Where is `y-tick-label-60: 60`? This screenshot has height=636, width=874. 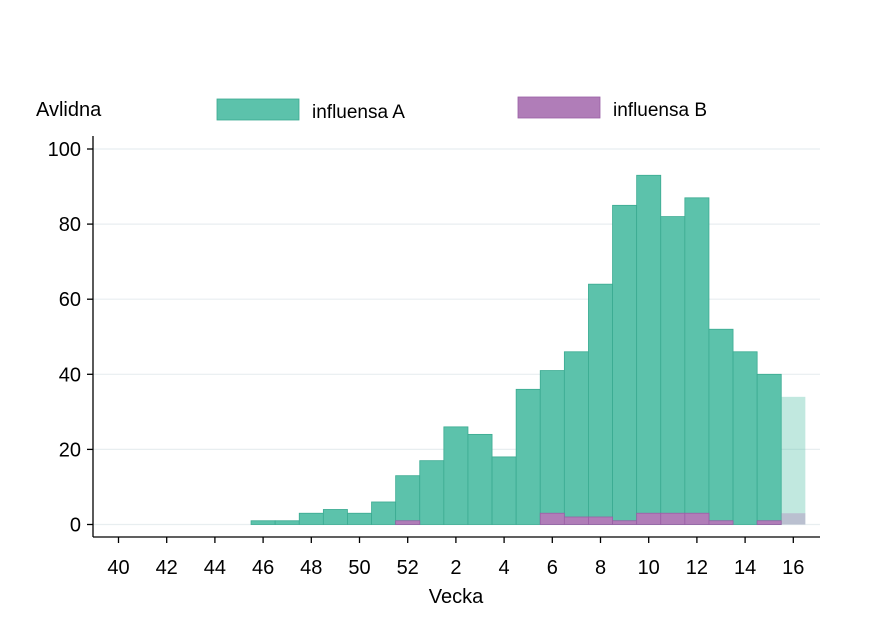 y-tick-label-60: 60 is located at coordinates (70, 300).